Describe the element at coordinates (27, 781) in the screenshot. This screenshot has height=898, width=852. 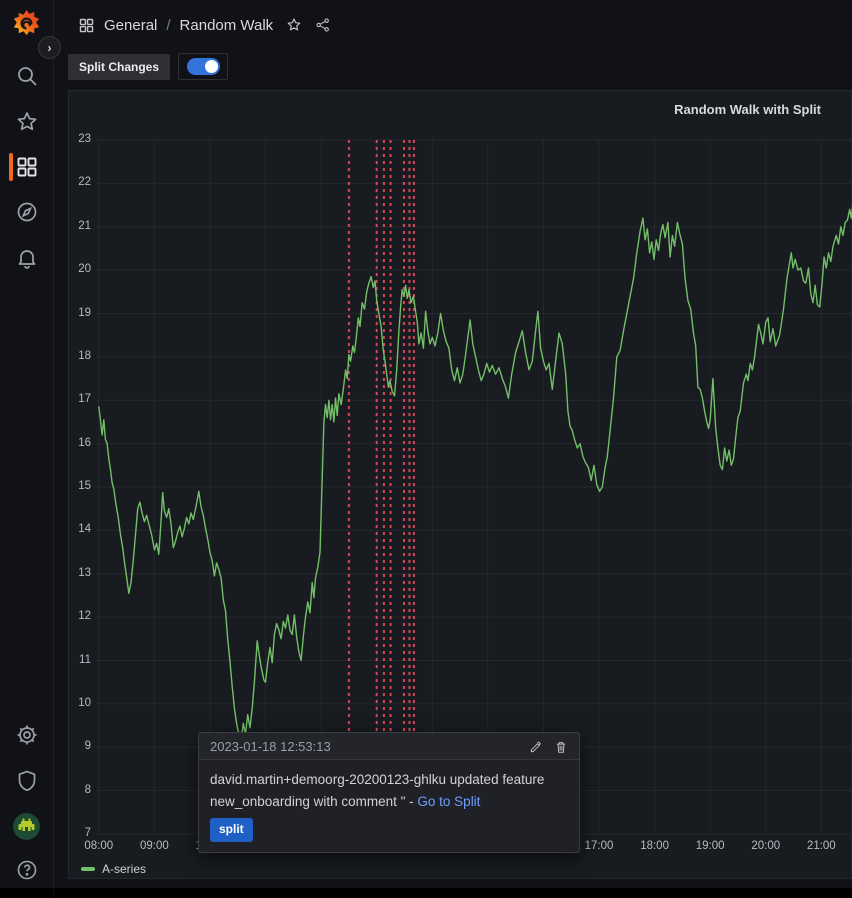
I see `server-admin-shield-icon` at that location.